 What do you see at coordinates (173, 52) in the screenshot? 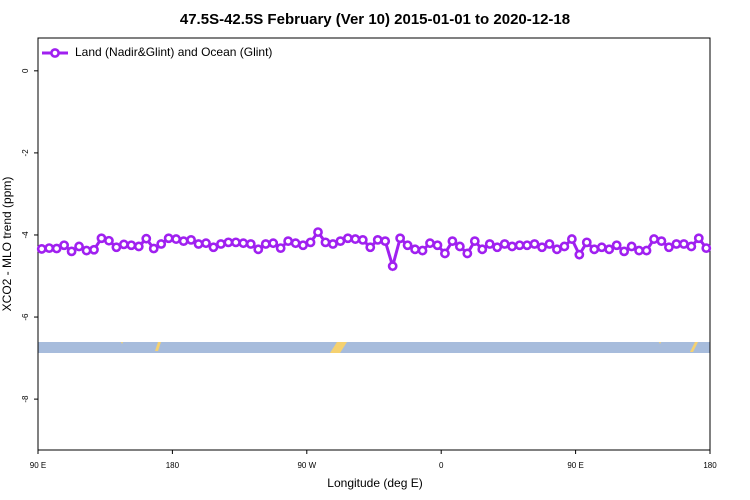
I see `legend-label: Land (Nadir&Glint) and Ocean (Glint)` at bounding box center [173, 52].